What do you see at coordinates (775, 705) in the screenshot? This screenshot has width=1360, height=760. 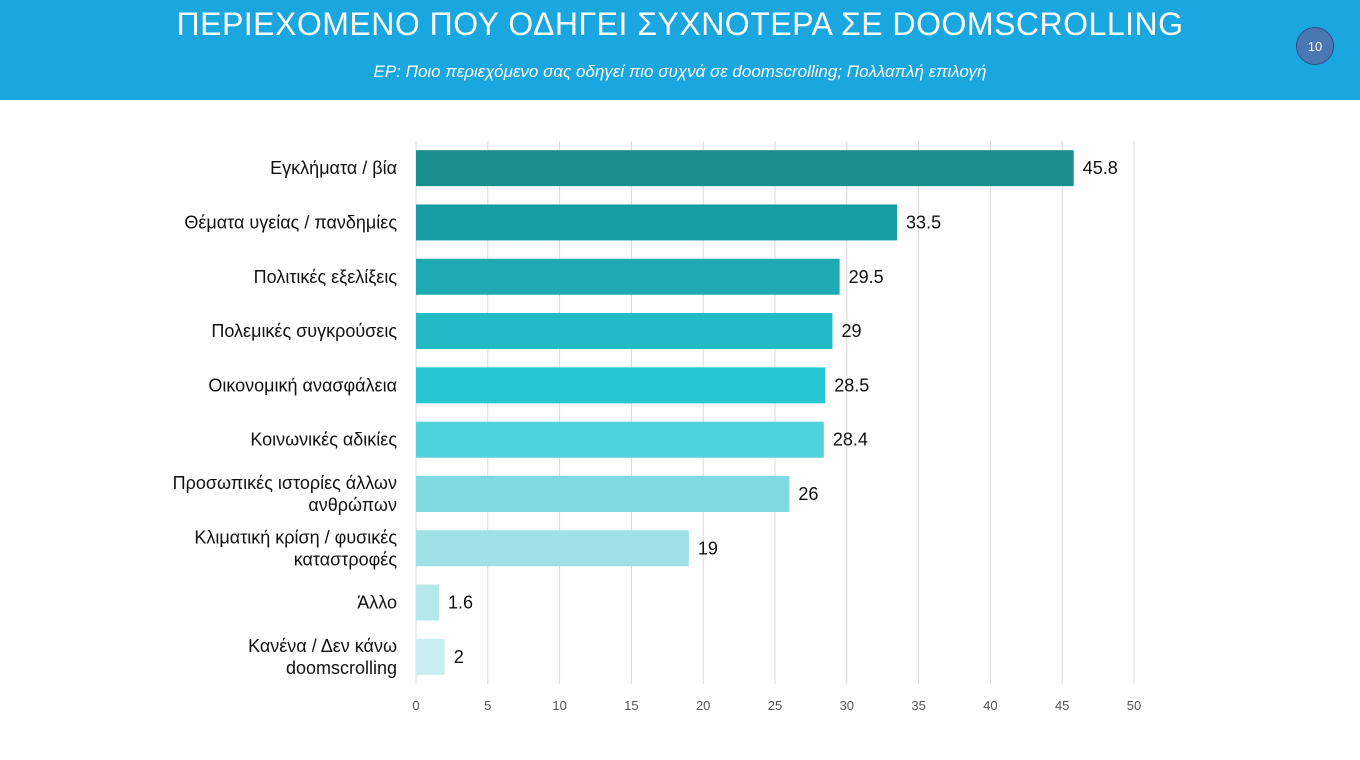 I see `x-tick-label: 25` at bounding box center [775, 705].